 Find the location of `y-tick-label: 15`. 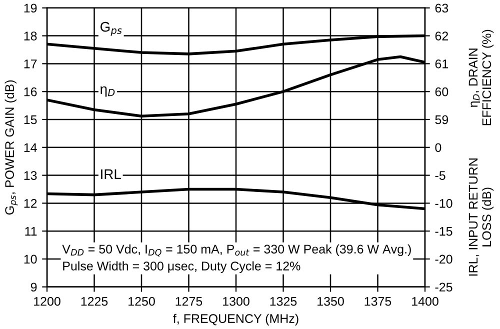

y-tick-label: 15 is located at coordinates (30, 119).